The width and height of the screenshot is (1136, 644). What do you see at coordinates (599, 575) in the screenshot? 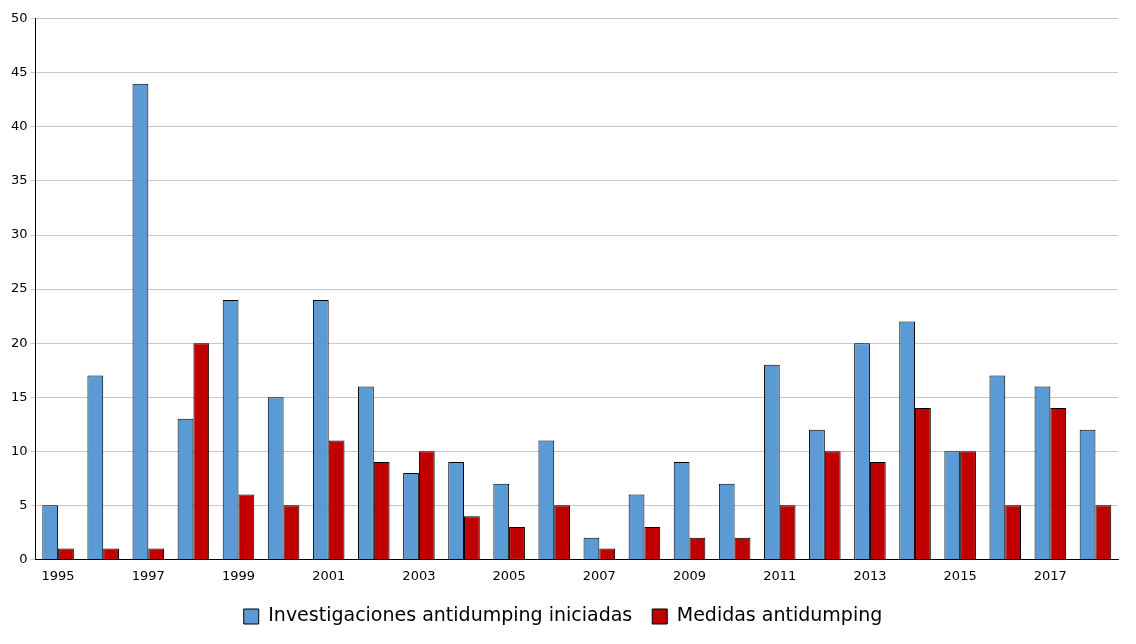
I see `x-tick-label: 2007` at bounding box center [599, 575].